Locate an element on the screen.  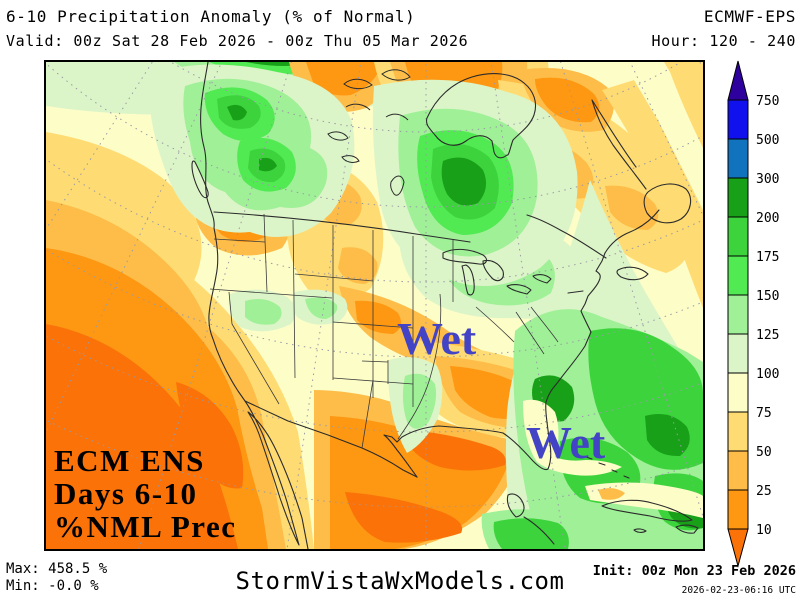
wet-label-2: Wet is located at coordinates (566, 442).